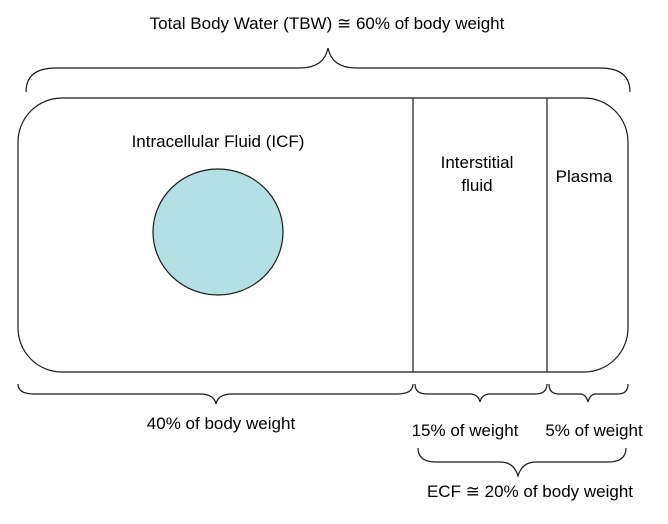 This screenshot has height=524, width=668. What do you see at coordinates (476, 185) in the screenshot?
I see `interstitial-label-line2: fluid` at bounding box center [476, 185].